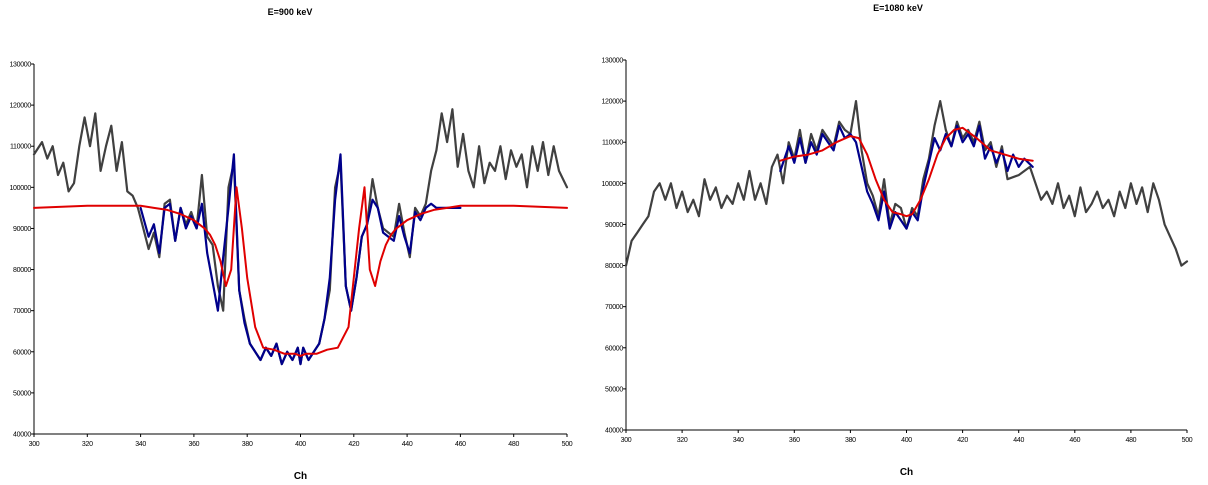 Image resolution: width=1208 pixels, height=485 pixels. I want to click on chart-title: E=1080 keV, so click(898, 8).